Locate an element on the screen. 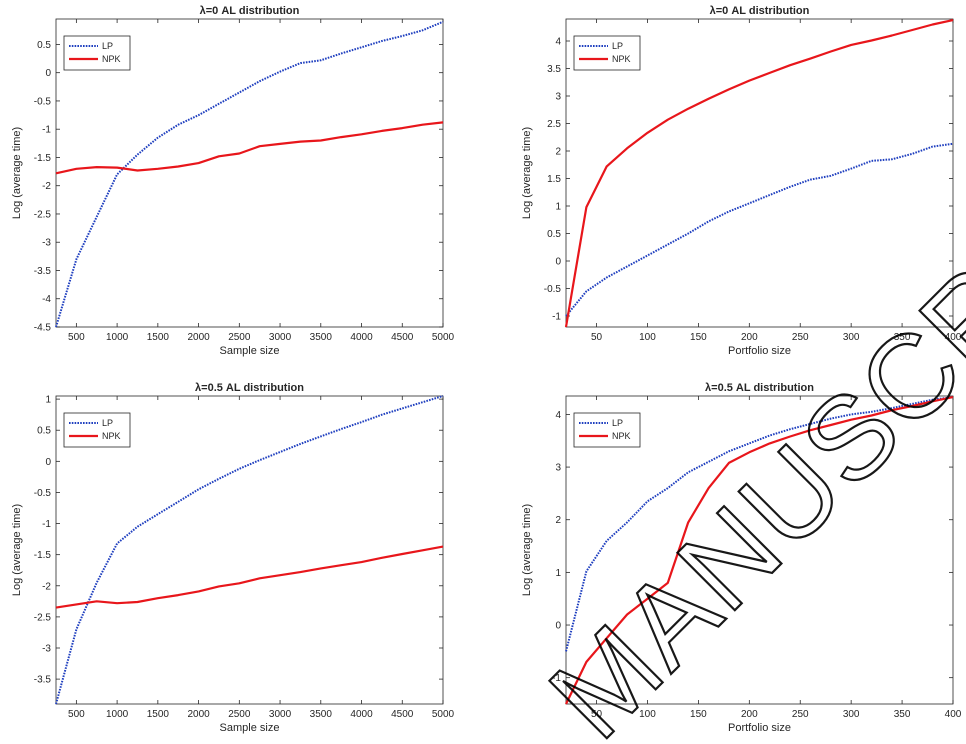 The image size is (966, 744). x-tick-label: 5000 is located at coordinates (443, 337).